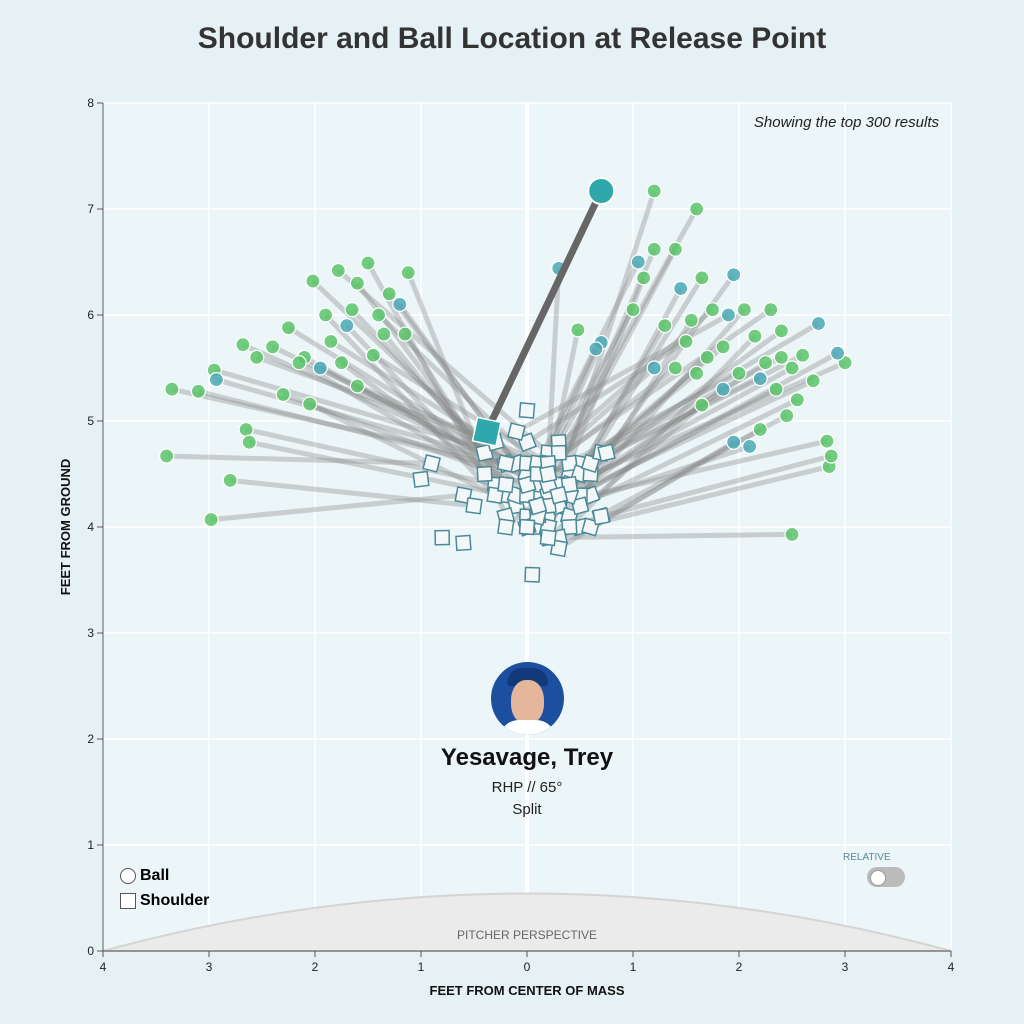  What do you see at coordinates (90, 527) in the screenshot?
I see `y-tick-label: 4` at bounding box center [90, 527].